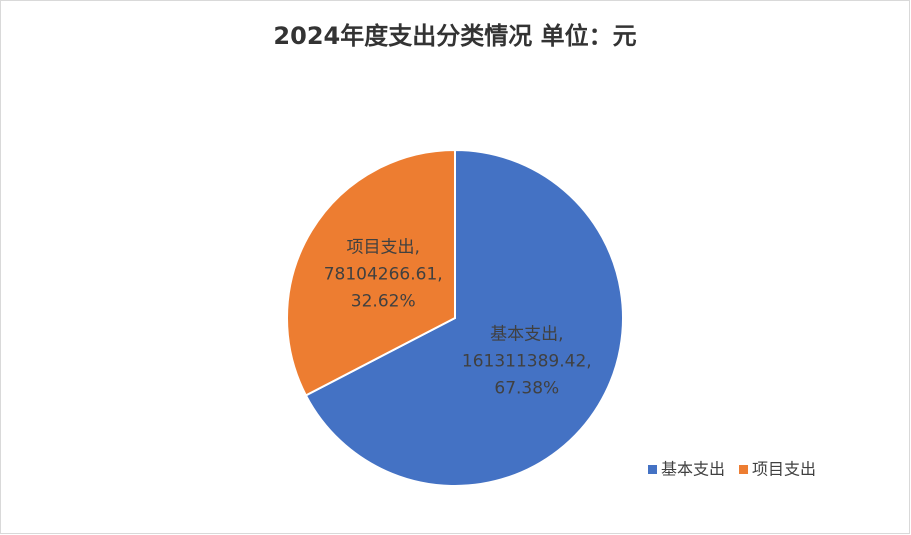 This screenshot has width=911, height=535. I want to click on legend-label: 基本支出, so click(693, 469).